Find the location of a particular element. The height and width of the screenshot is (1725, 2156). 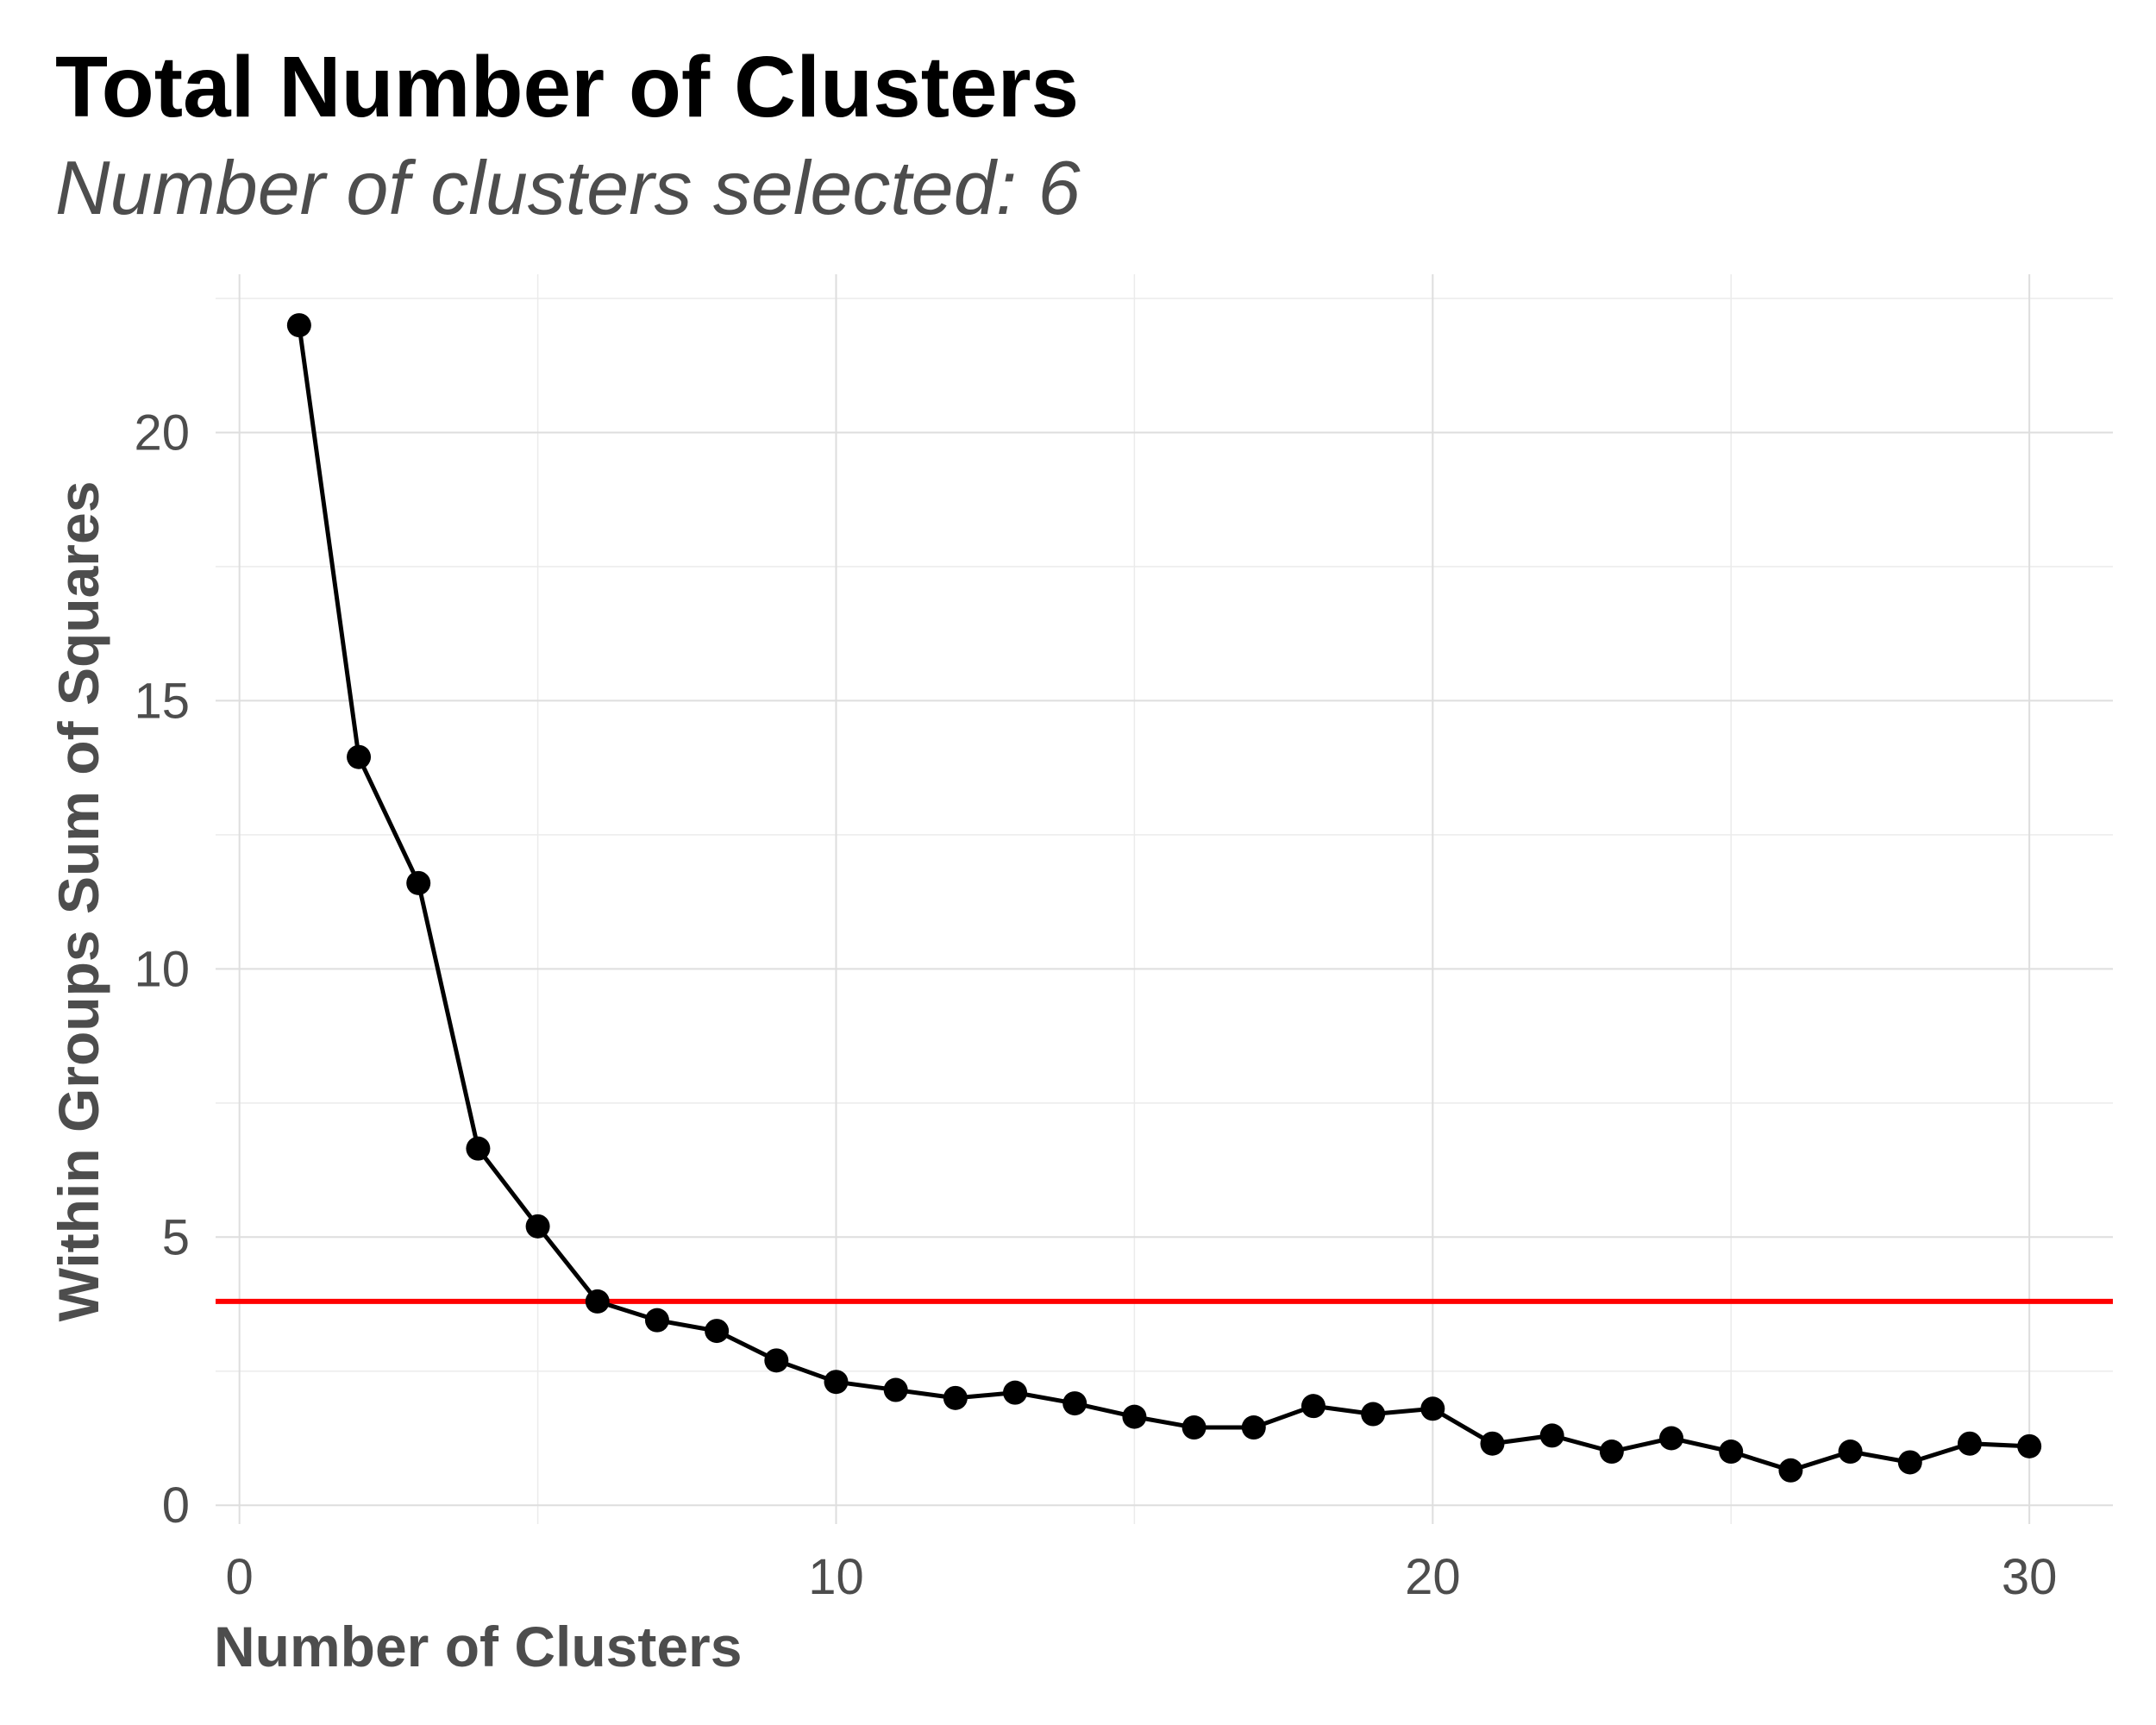

x-axis-title: Number of Clusters is located at coordinates (478, 1647).